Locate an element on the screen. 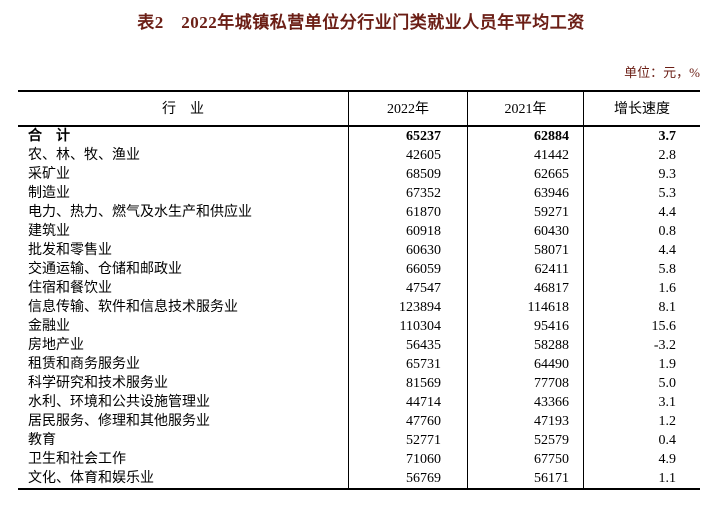 This screenshot has width=722, height=519. table-row: 住宿和餐饮业 47547 46817 1.6 is located at coordinates (359, 288).